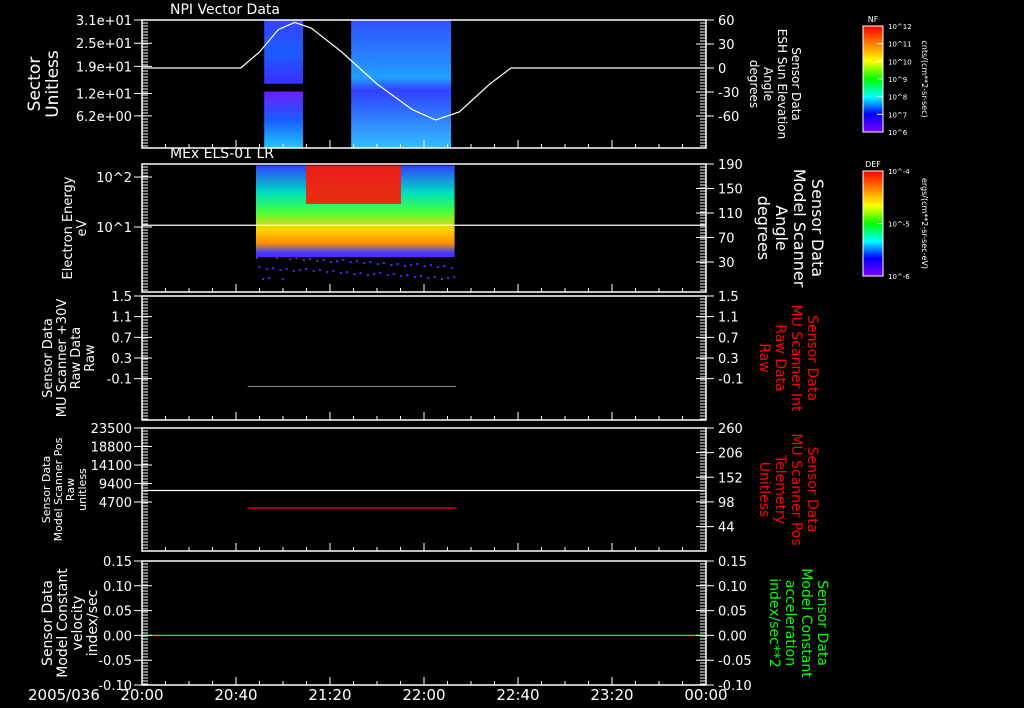  What do you see at coordinates (726, 45) in the screenshot?
I see `right-y-tick-label: 30` at bounding box center [726, 45].